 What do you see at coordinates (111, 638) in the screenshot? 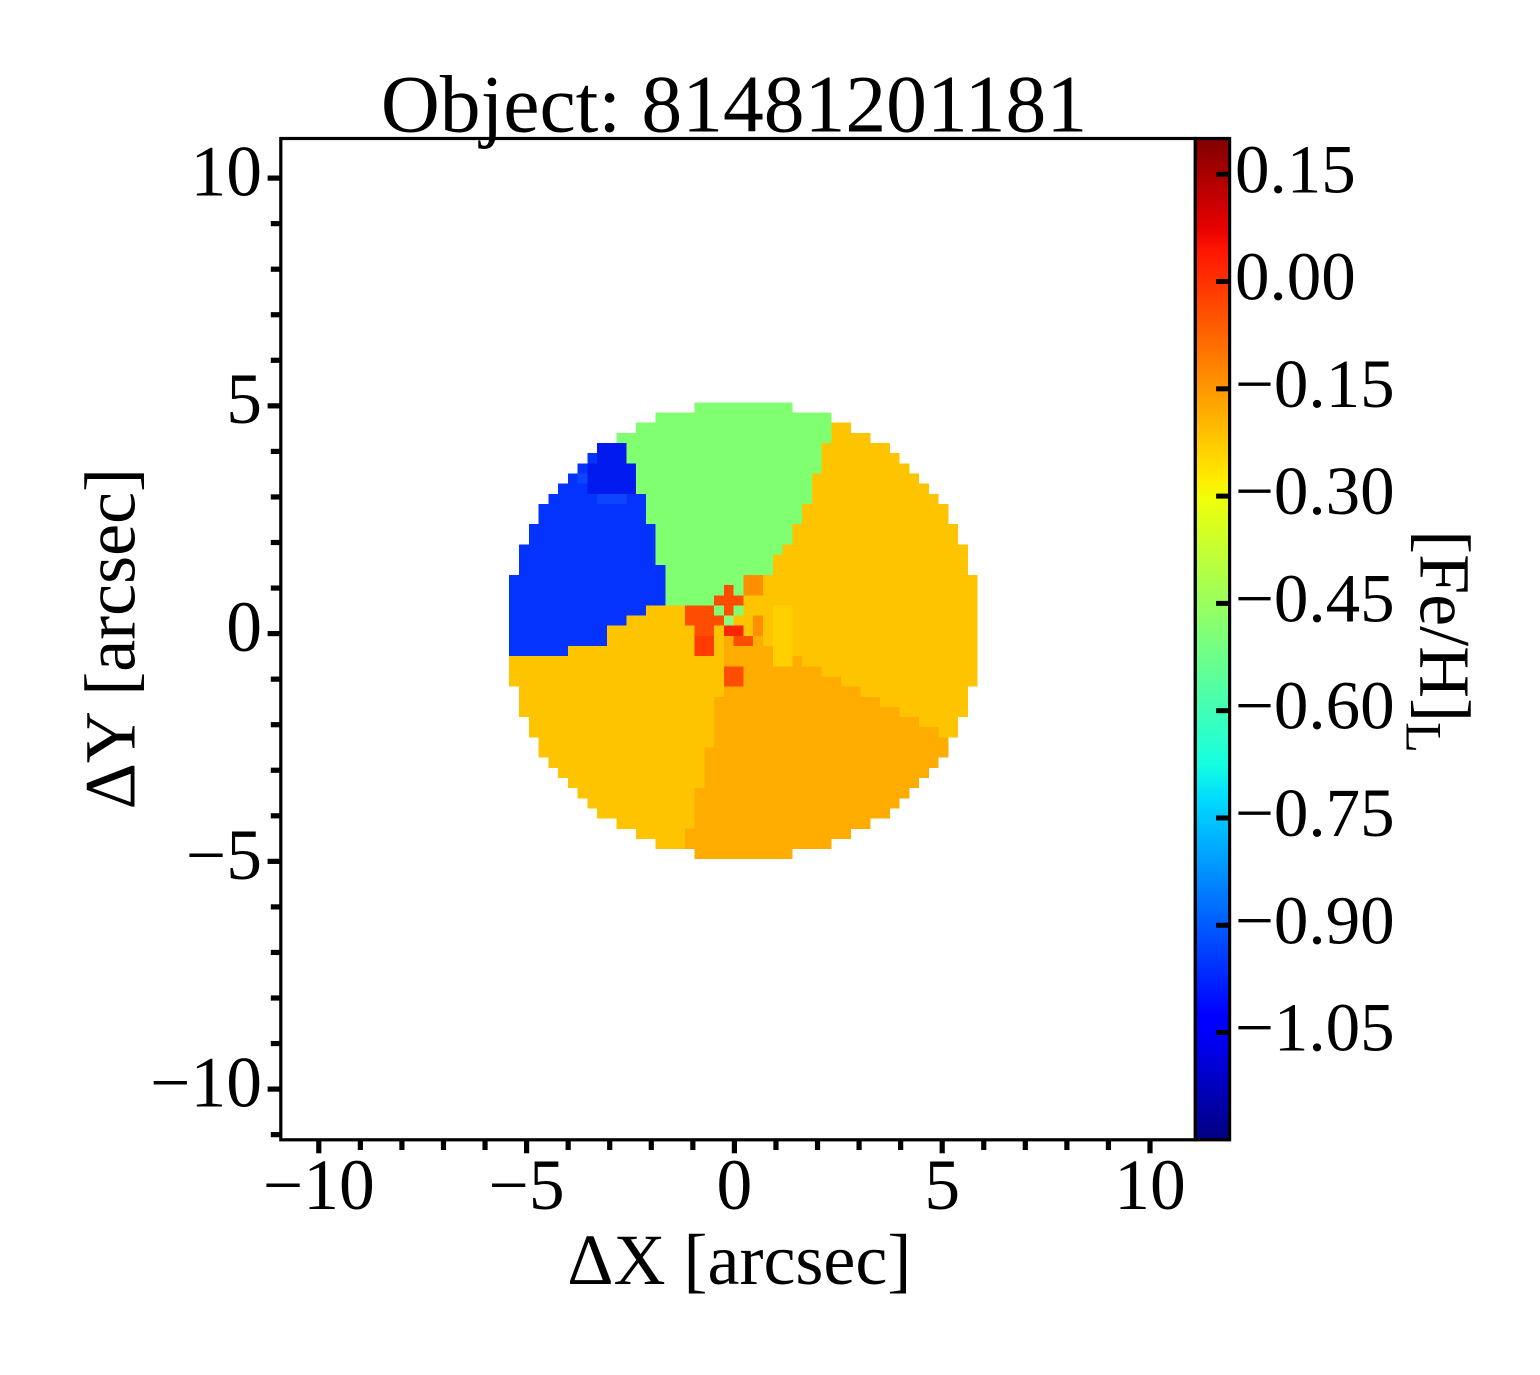
I see `svg-text: ΔY [arcsec]` at bounding box center [111, 638].